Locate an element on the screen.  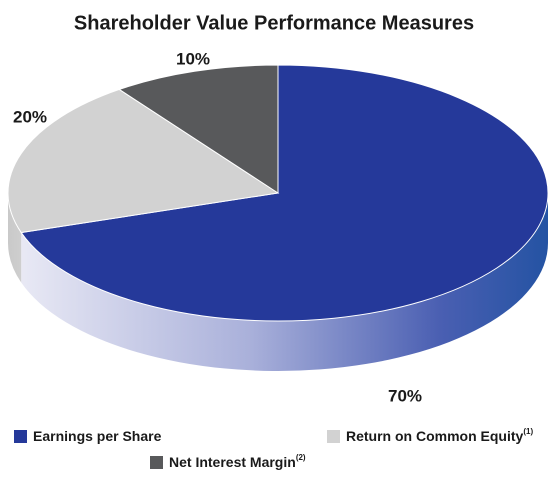
legend-text: Net Interest Margin is located at coordinates (232, 462).